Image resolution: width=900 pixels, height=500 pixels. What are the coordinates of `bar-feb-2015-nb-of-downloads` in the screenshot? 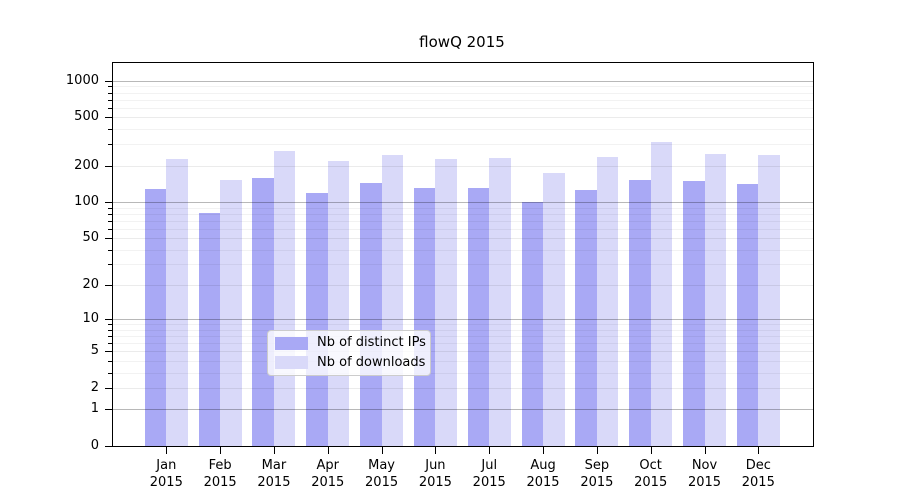 It's located at (231, 313).